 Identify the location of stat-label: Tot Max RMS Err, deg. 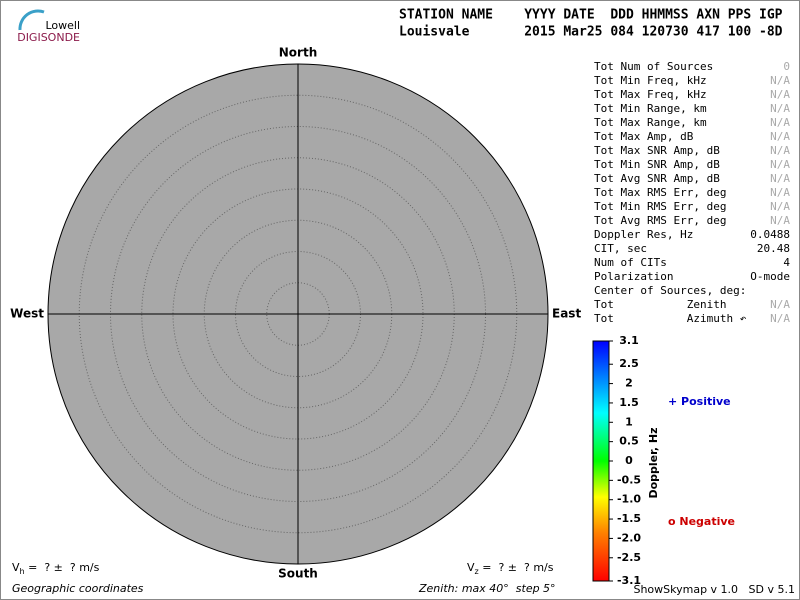
(660, 192).